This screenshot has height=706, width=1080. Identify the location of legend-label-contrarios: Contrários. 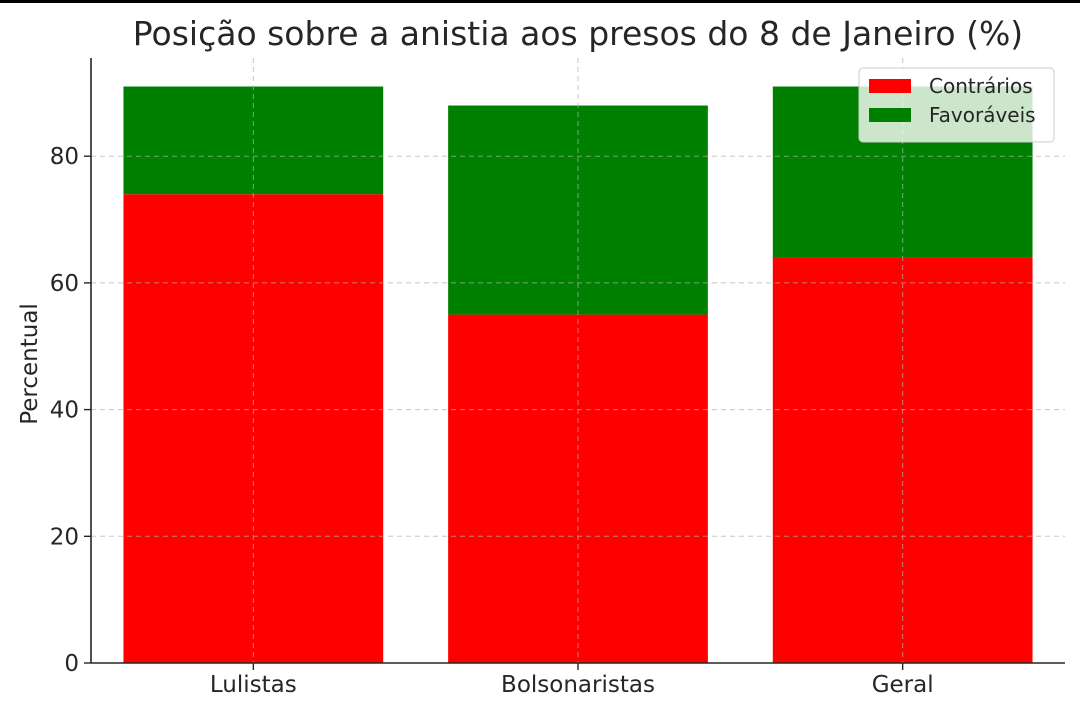
(981, 86).